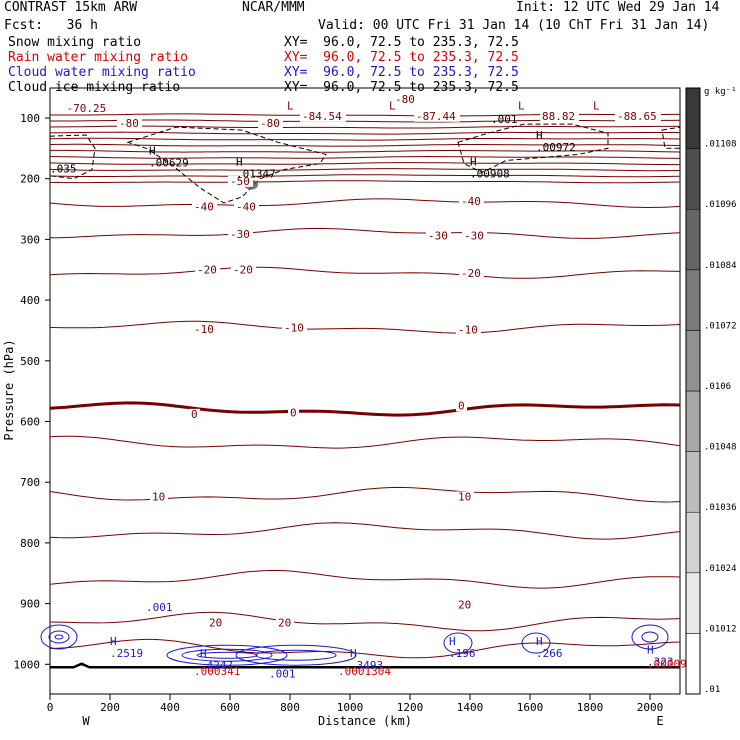 This screenshot has width=740, height=740. What do you see at coordinates (30, 422) in the screenshot?
I see `y-tick-label: 600` at bounding box center [30, 422].